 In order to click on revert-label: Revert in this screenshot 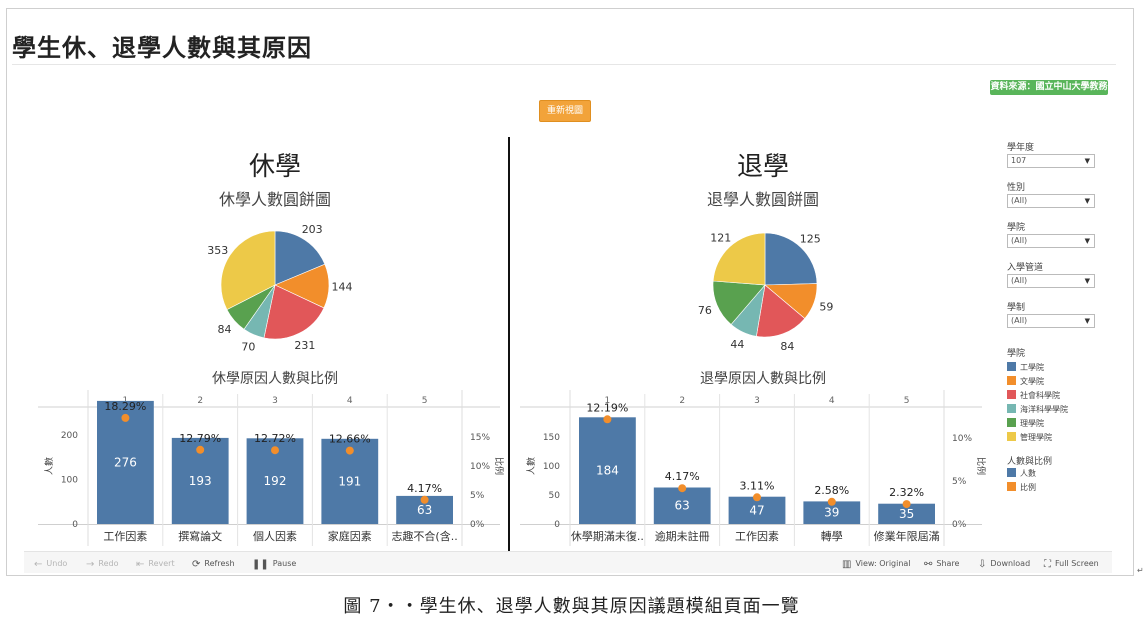, I will do `click(161, 563)`.